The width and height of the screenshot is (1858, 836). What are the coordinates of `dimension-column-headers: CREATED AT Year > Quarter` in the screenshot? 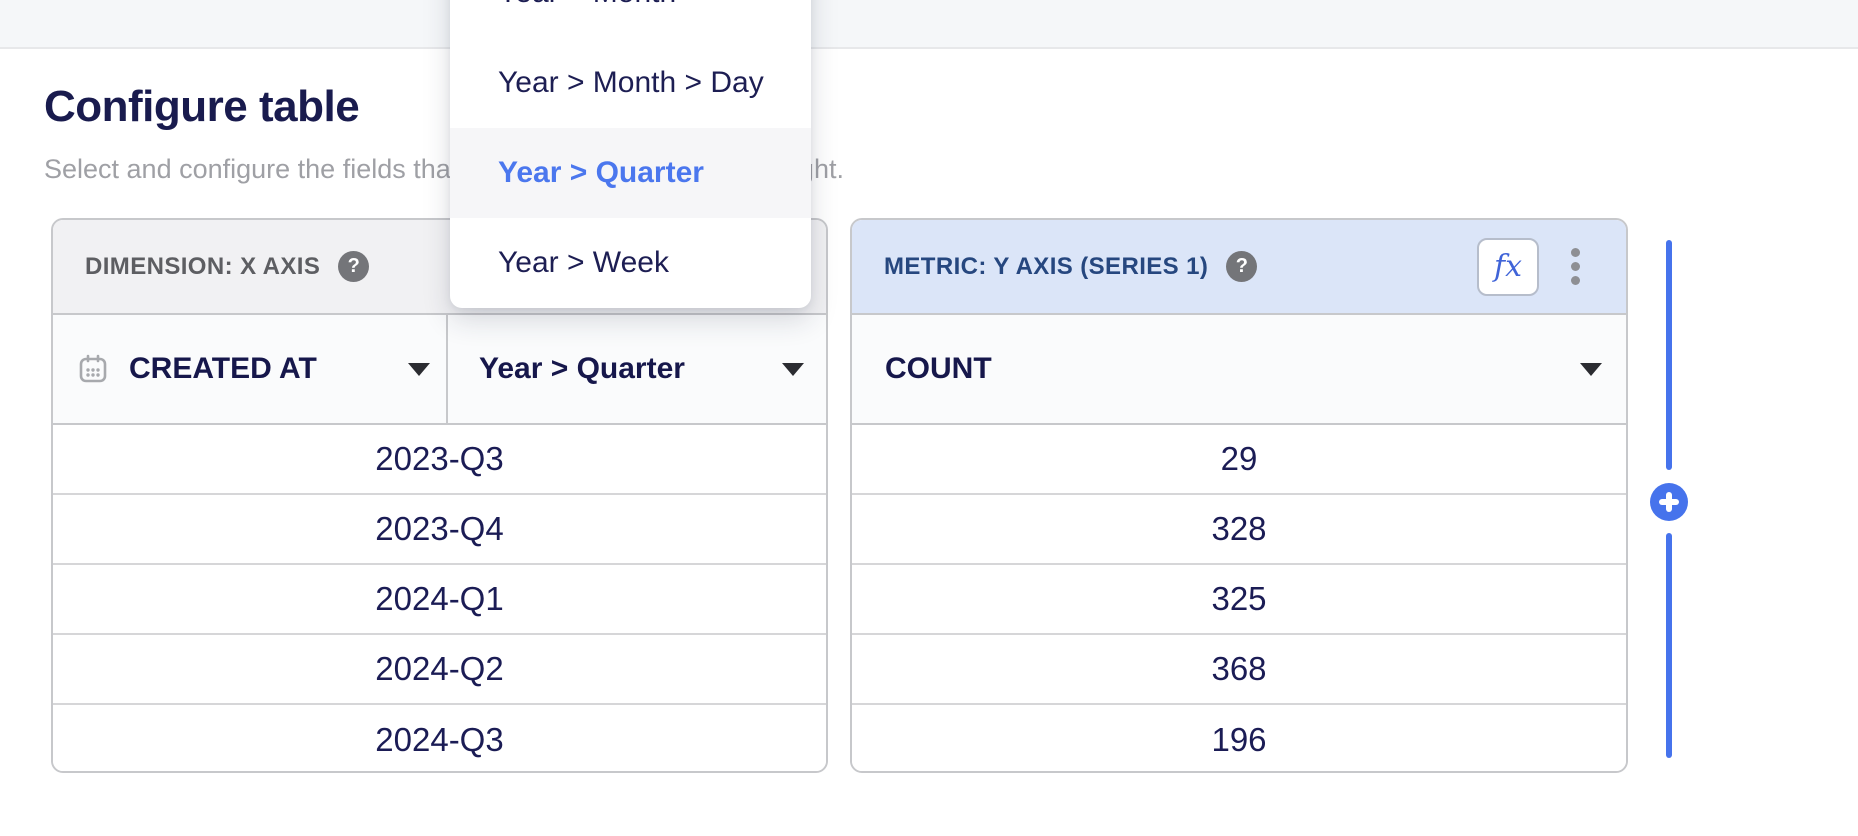 It's located at (439, 370).